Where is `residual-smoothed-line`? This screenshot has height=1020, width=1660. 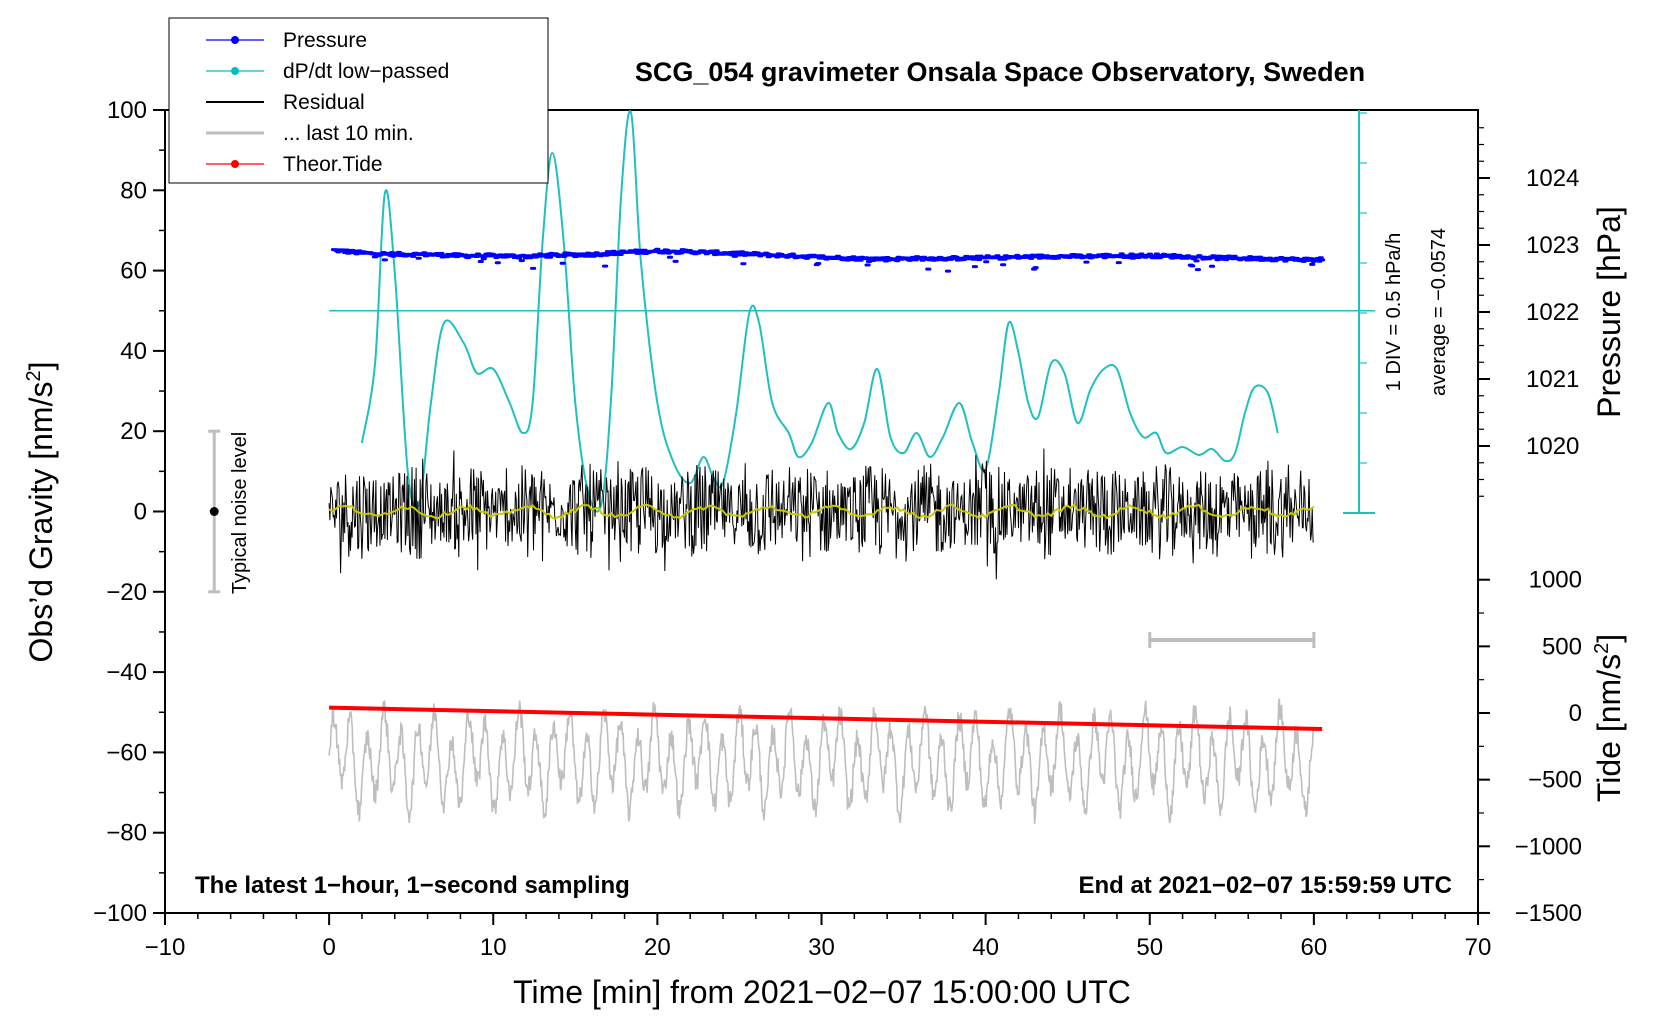 residual-smoothed-line is located at coordinates (821, 511).